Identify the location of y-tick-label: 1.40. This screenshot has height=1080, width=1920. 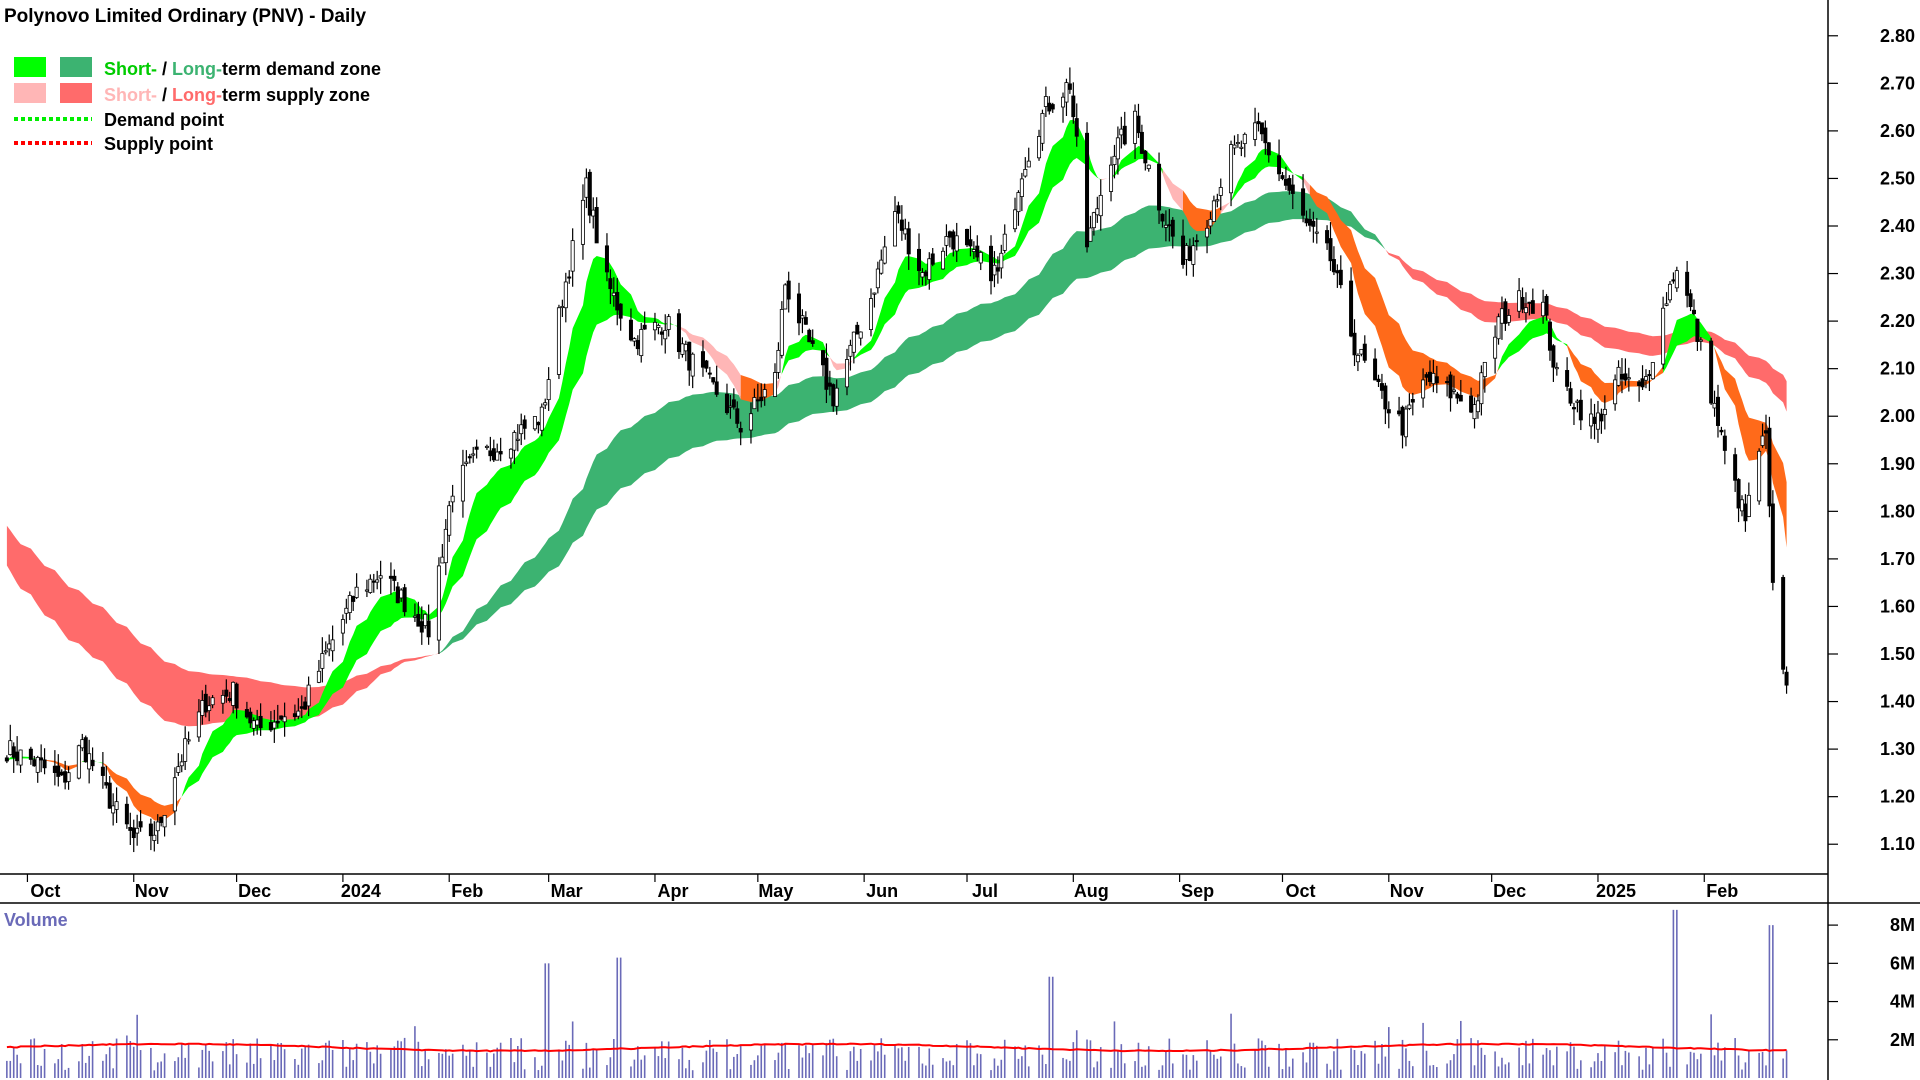
(1897, 702).